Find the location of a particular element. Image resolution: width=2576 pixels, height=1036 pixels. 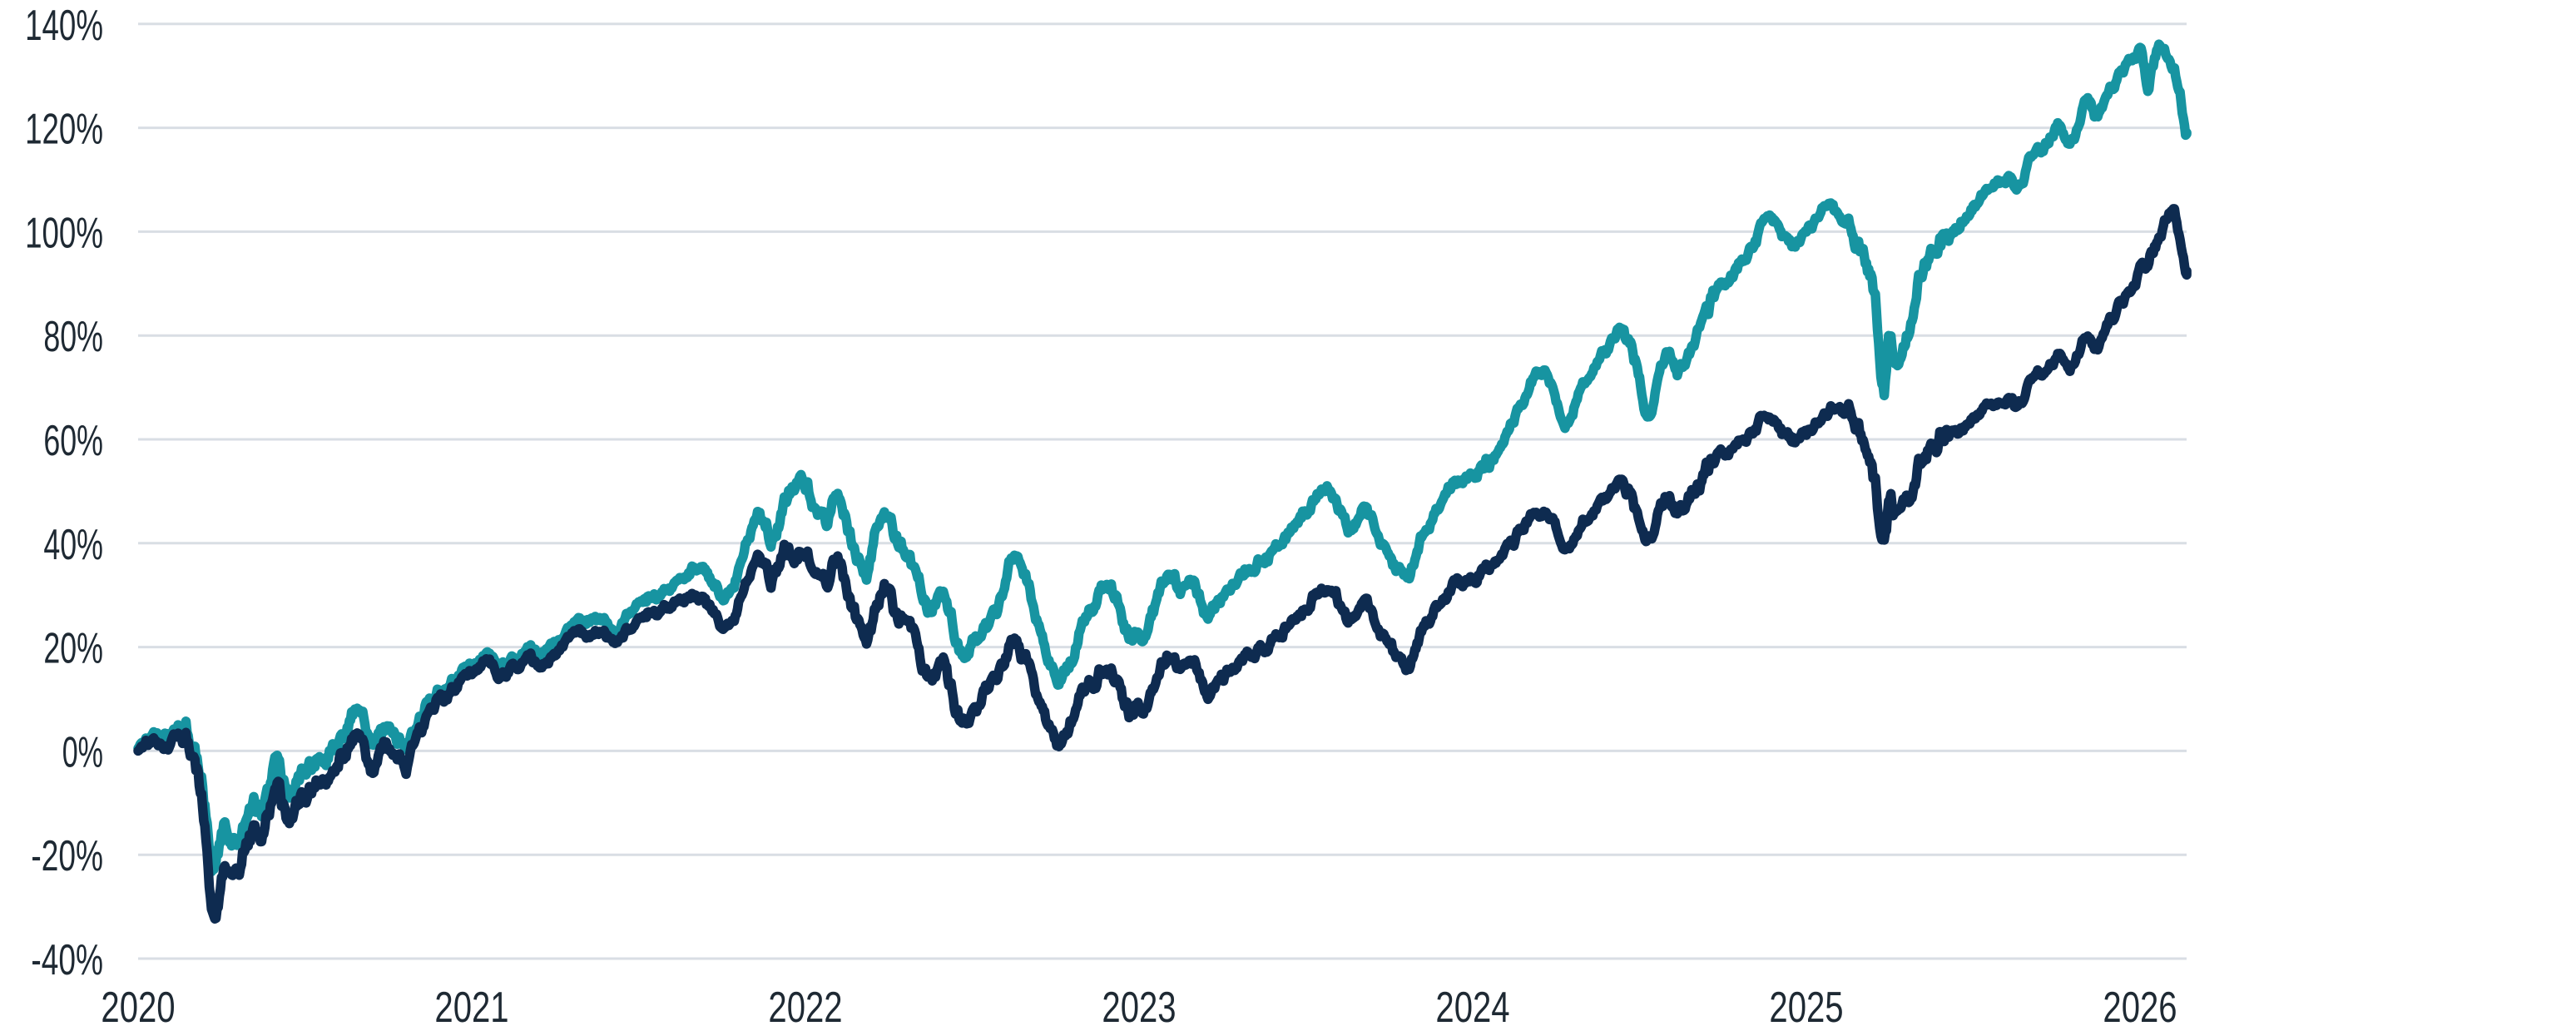

y-axis-tick-label: 20% is located at coordinates (73, 649).